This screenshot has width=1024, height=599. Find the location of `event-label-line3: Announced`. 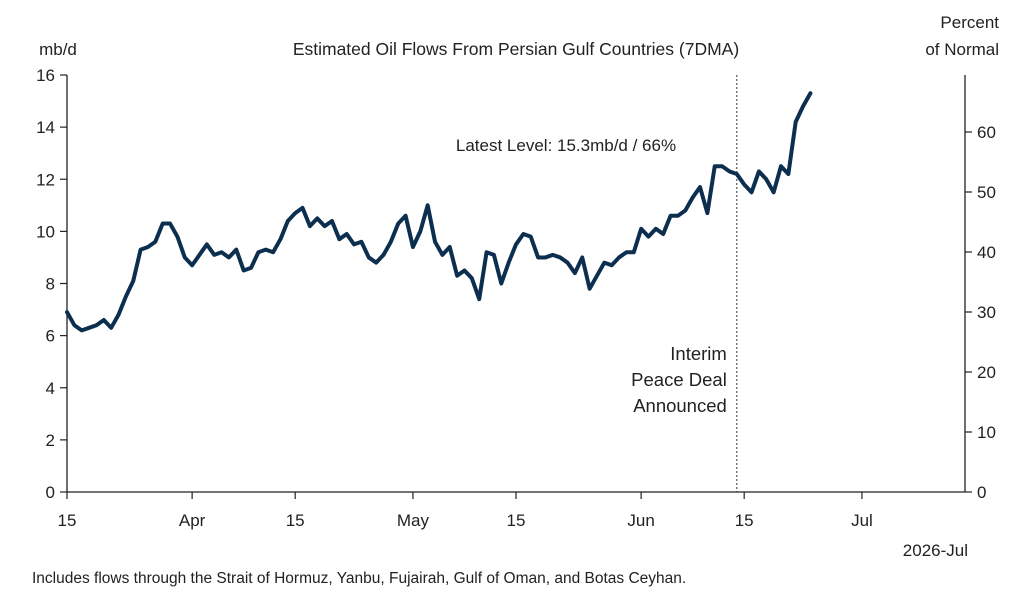

event-label-line3: Announced is located at coordinates (680, 405).